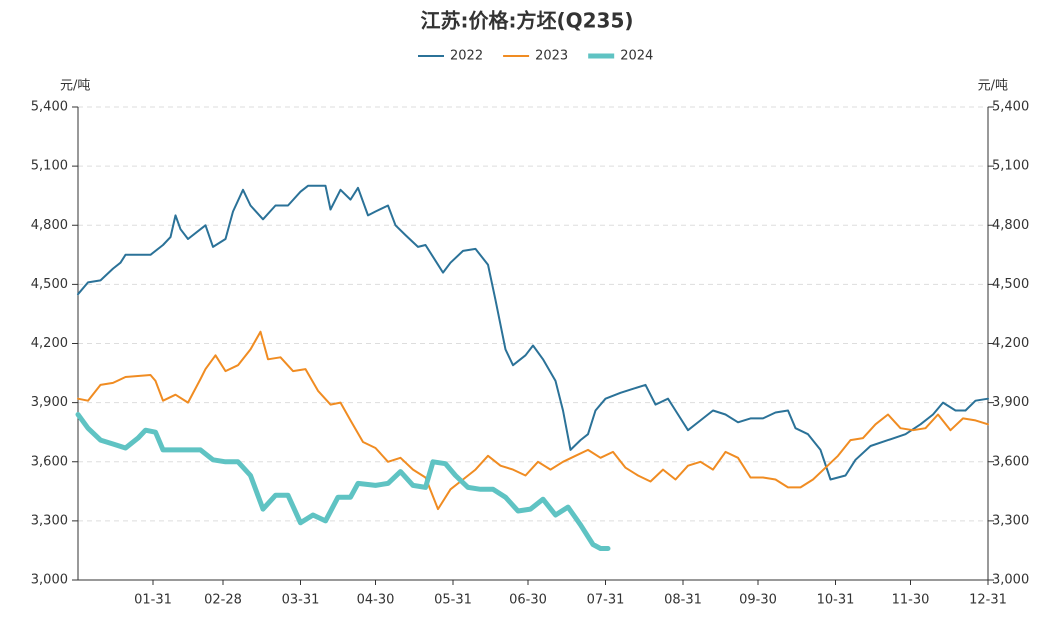 Image resolution: width=1055 pixels, height=629 pixels. What do you see at coordinates (993, 86) in the screenshot?
I see `y2-axis-label: 元/吨` at bounding box center [993, 86].